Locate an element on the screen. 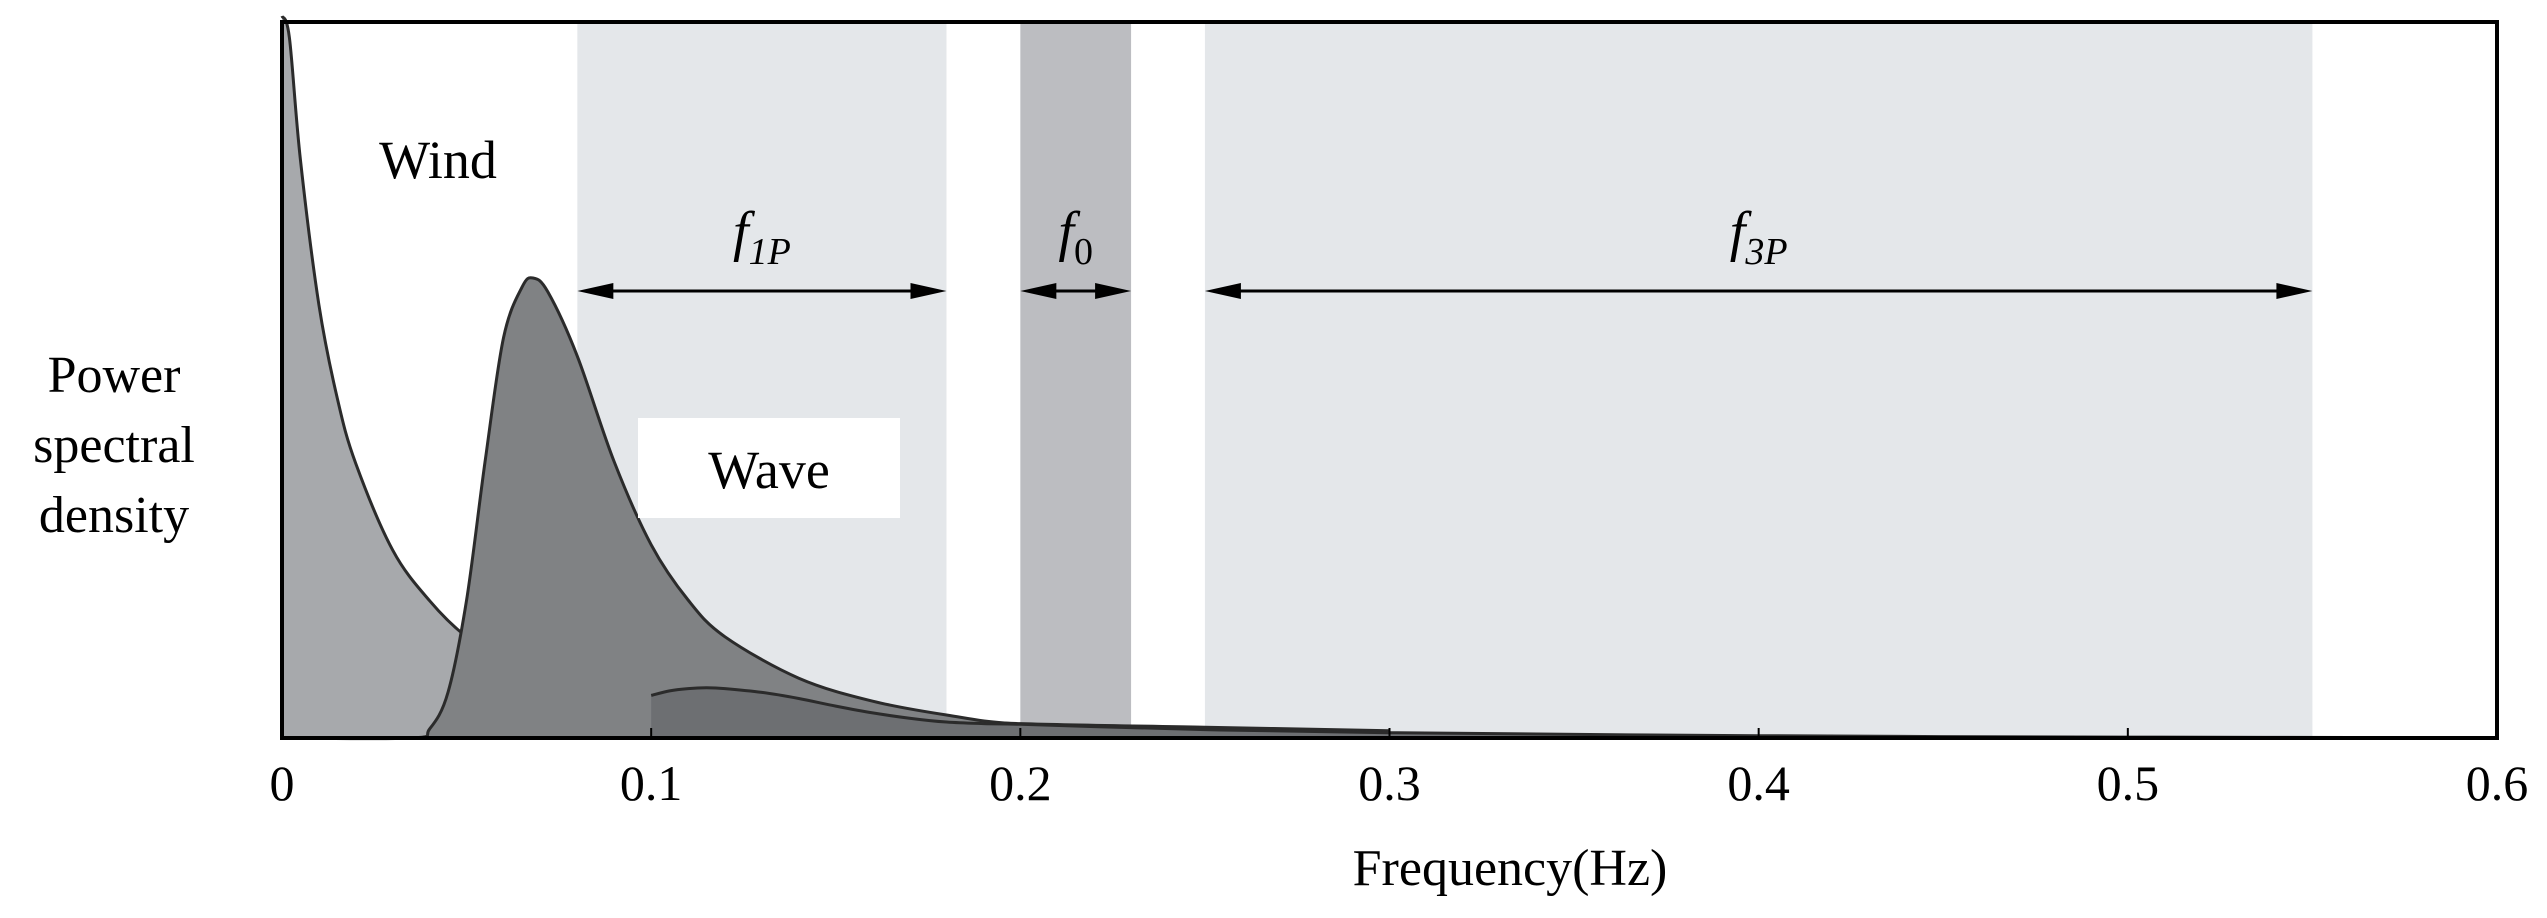 This screenshot has width=2547, height=918. x-tick-label: 0.5 is located at coordinates (2128, 783).